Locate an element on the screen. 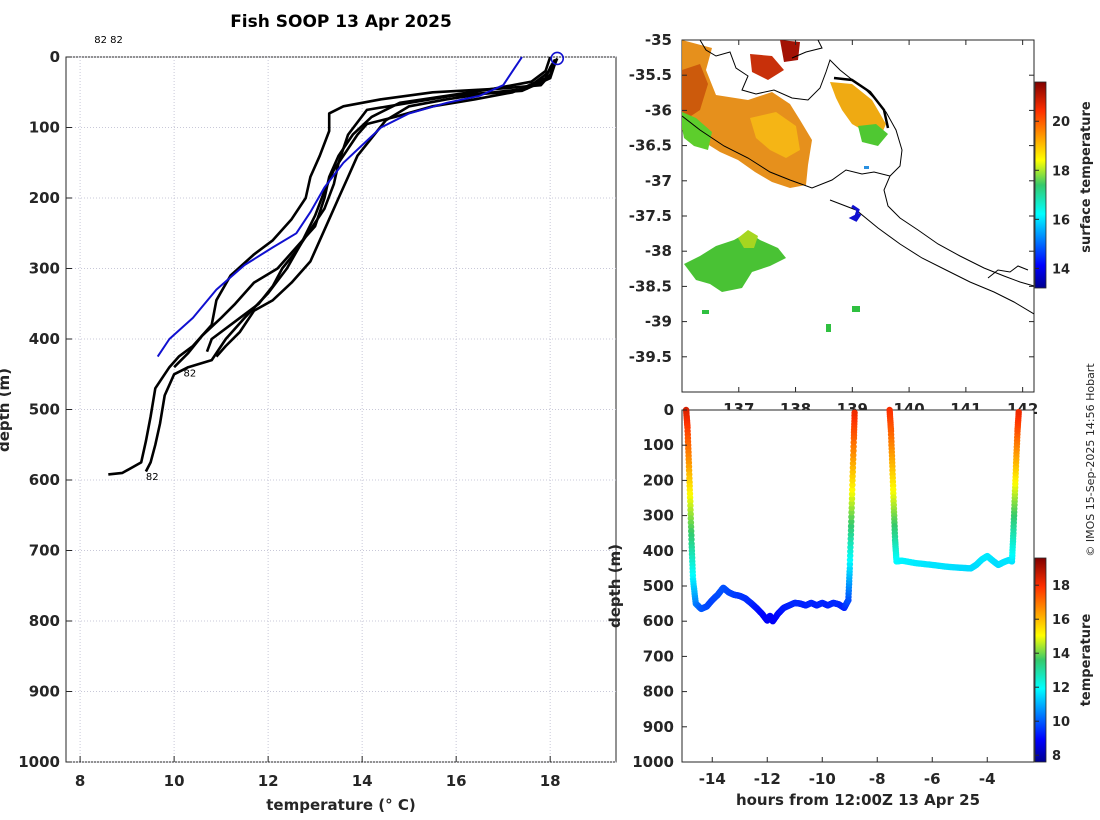 This screenshot has width=1100, height=820. section-series is located at coordinates (852, 515).